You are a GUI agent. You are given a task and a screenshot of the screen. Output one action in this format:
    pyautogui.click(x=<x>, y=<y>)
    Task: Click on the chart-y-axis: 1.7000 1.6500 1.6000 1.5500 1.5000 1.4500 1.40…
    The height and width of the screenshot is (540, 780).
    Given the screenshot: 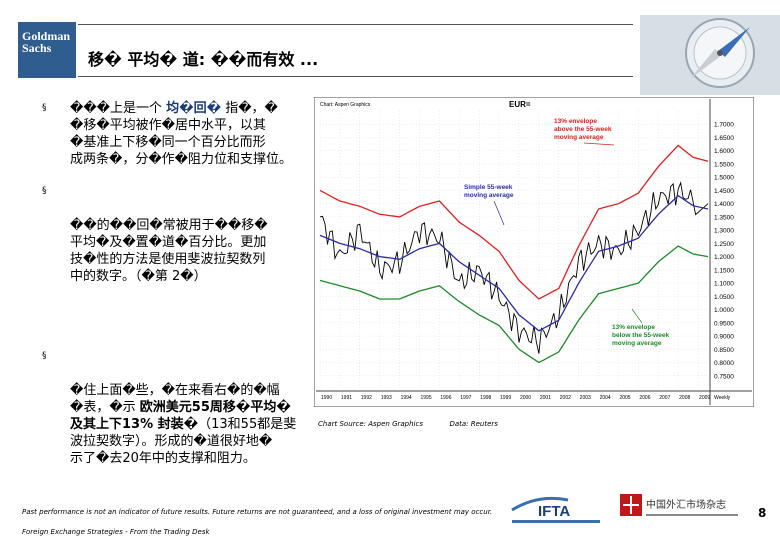 What is the action you would take?
    pyautogui.click(x=721, y=252)
    